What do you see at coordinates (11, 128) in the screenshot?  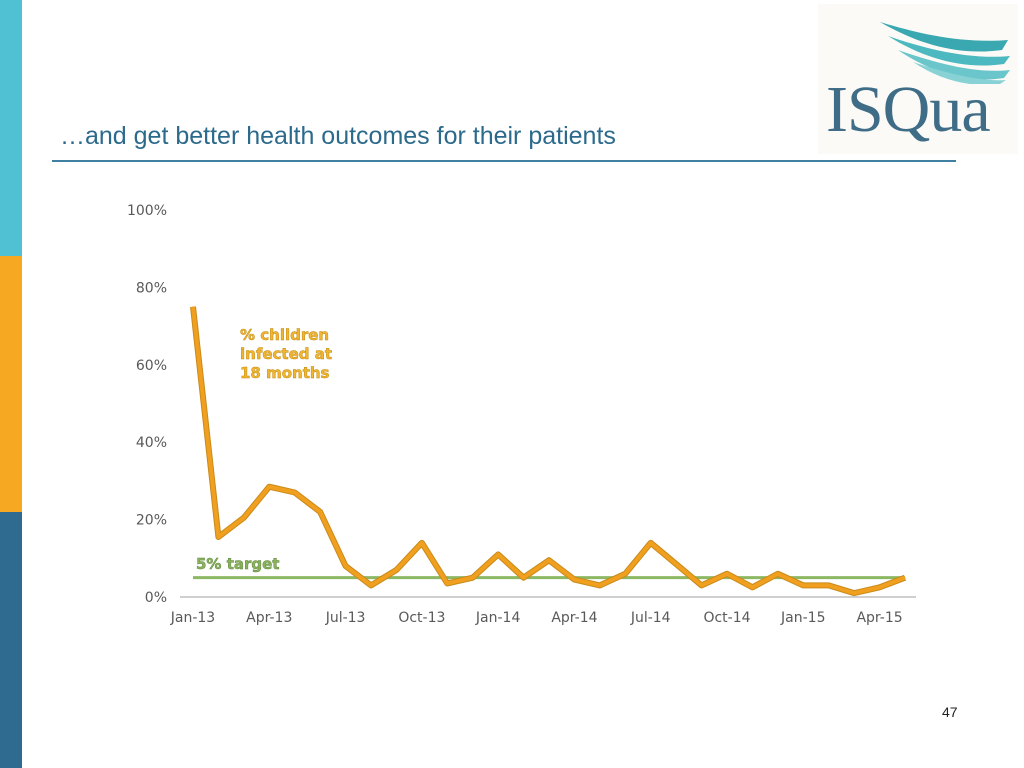 I see `accent-band-teal` at bounding box center [11, 128].